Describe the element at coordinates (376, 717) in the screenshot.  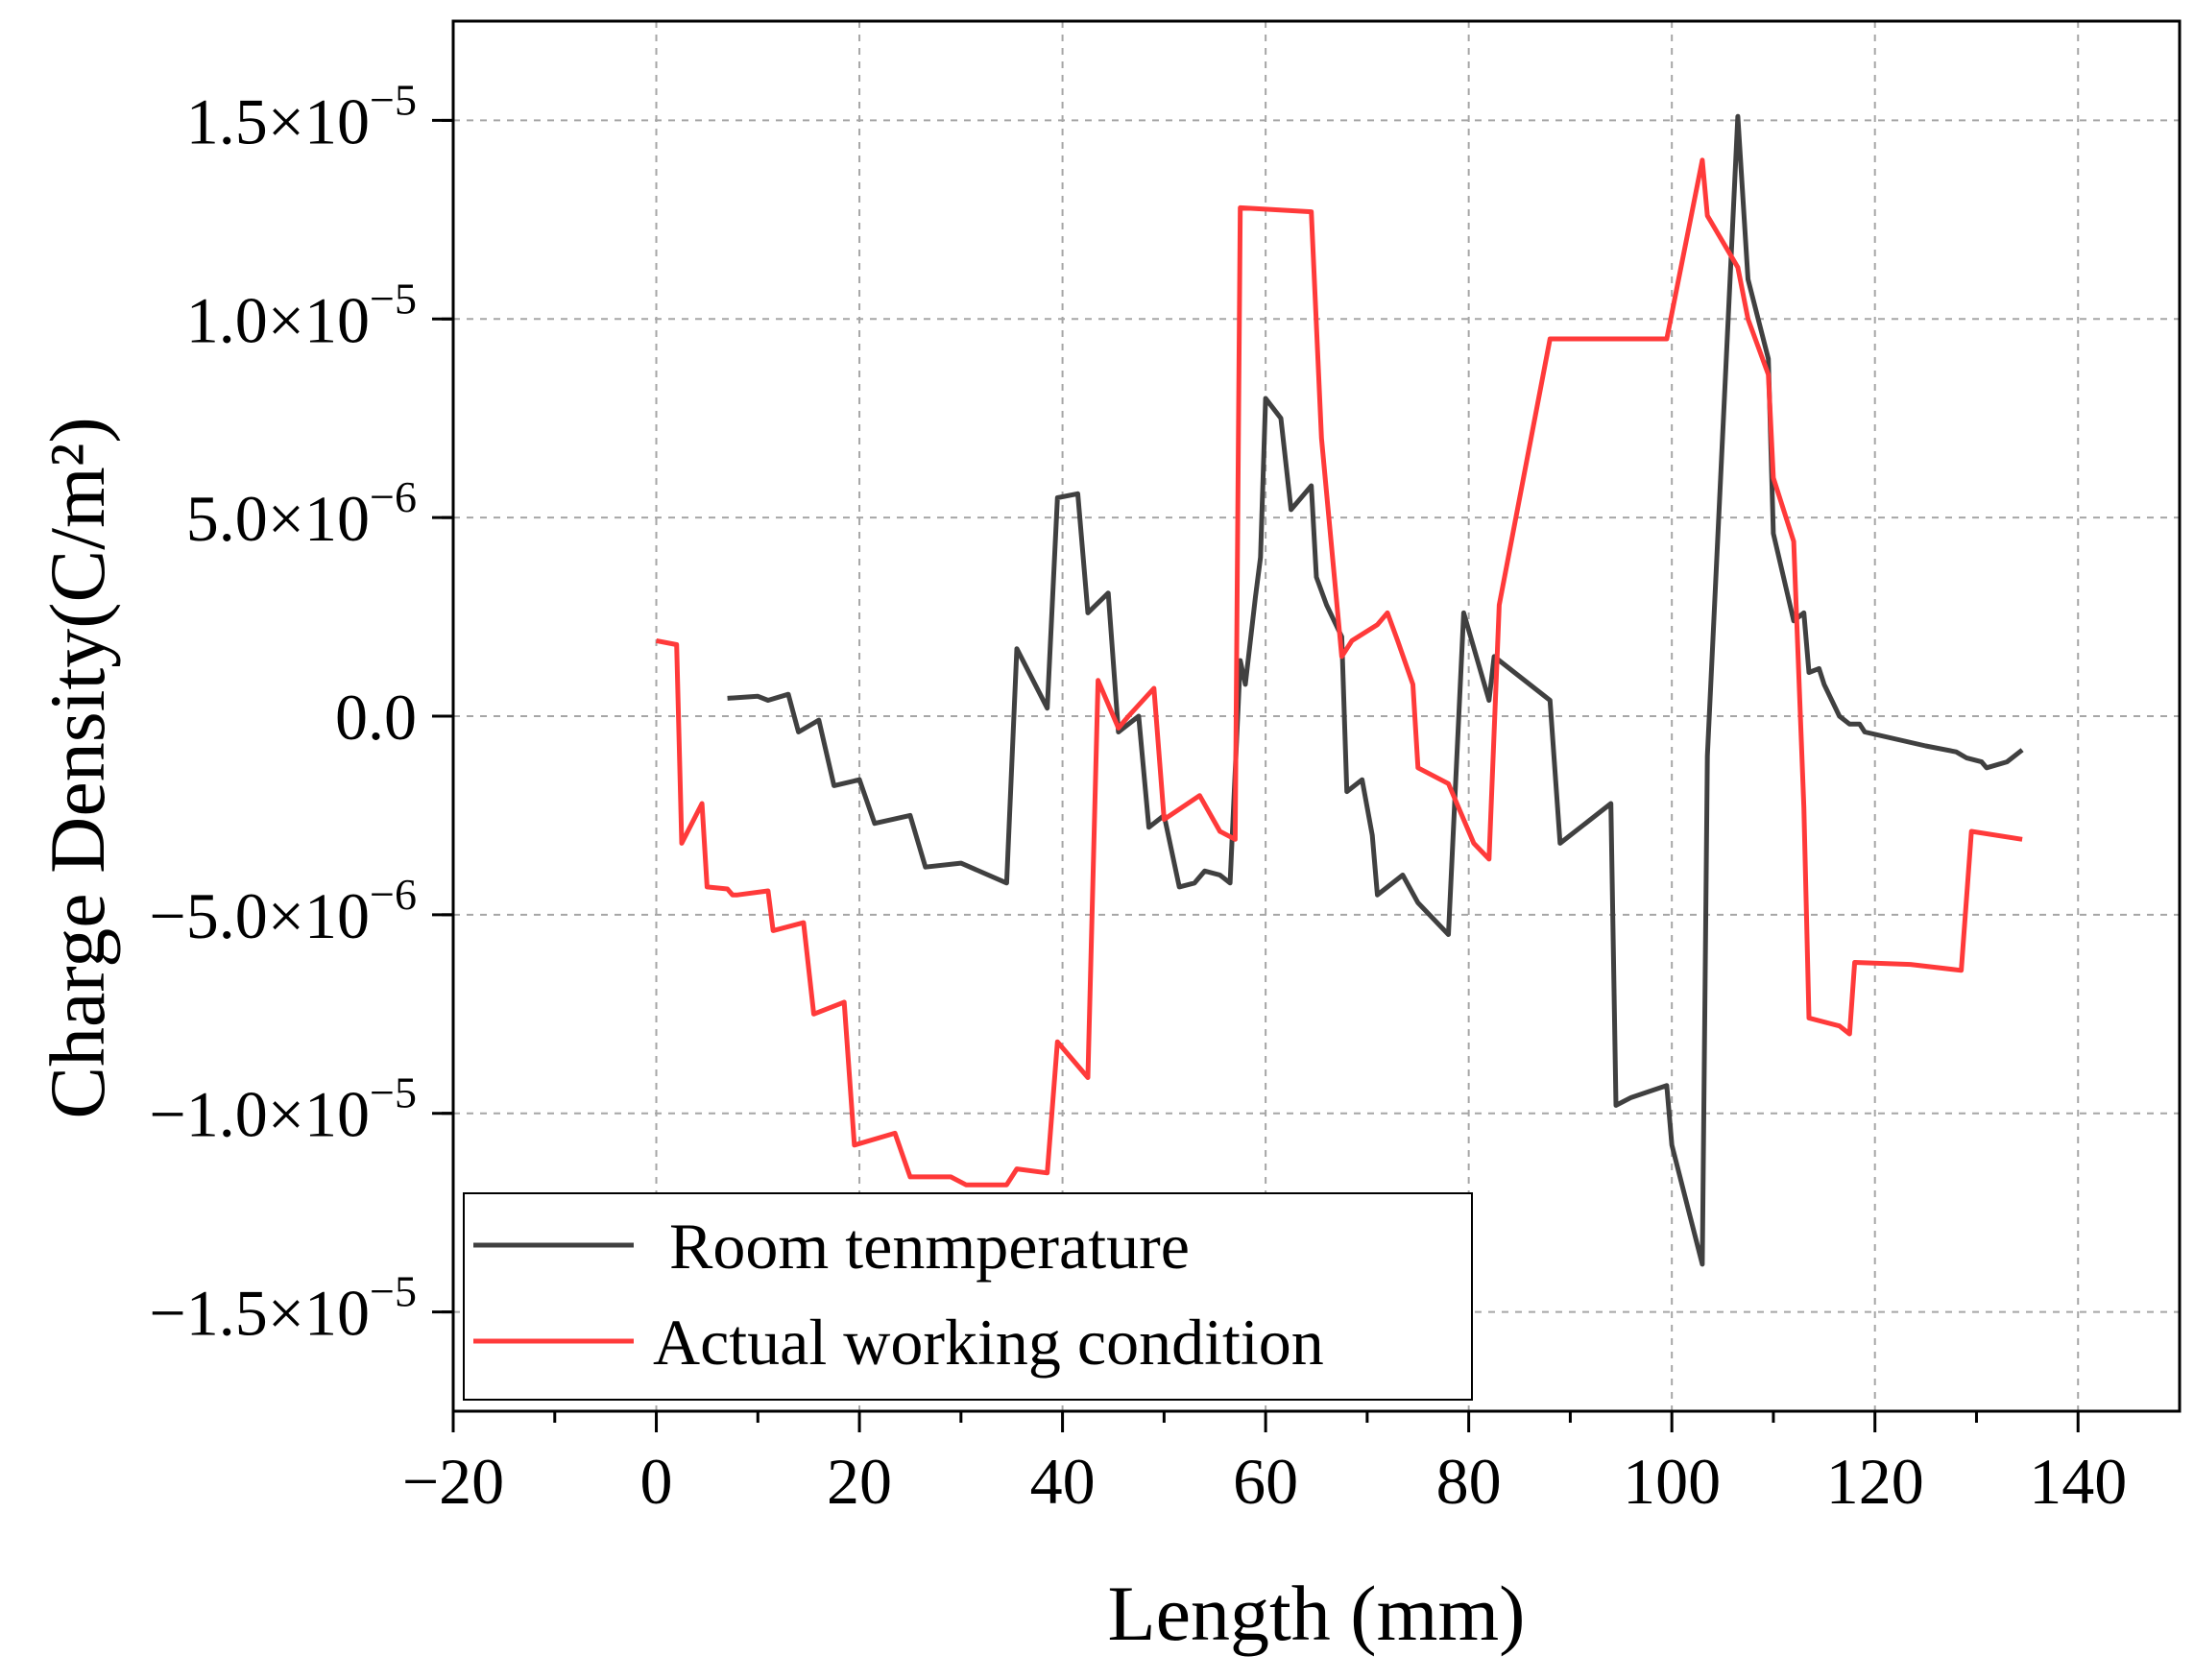
I see `y-tick-label: 0.0` at that location.